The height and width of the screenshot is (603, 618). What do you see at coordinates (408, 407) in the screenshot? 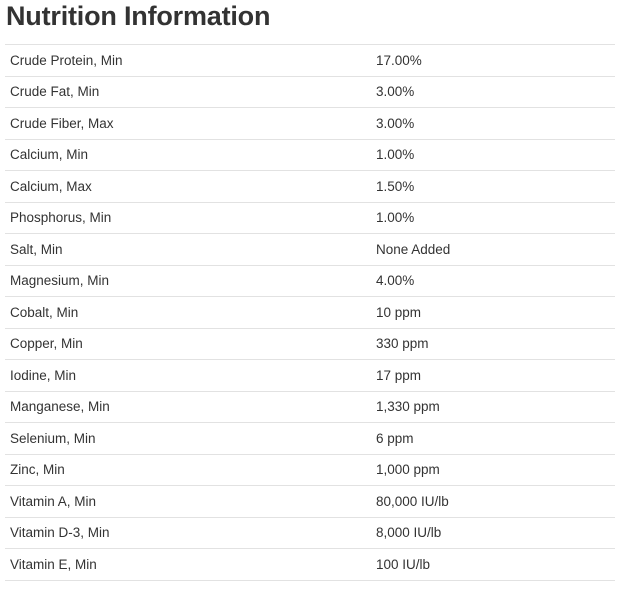
I see `nutrient-value: 1,330 ppm` at bounding box center [408, 407].